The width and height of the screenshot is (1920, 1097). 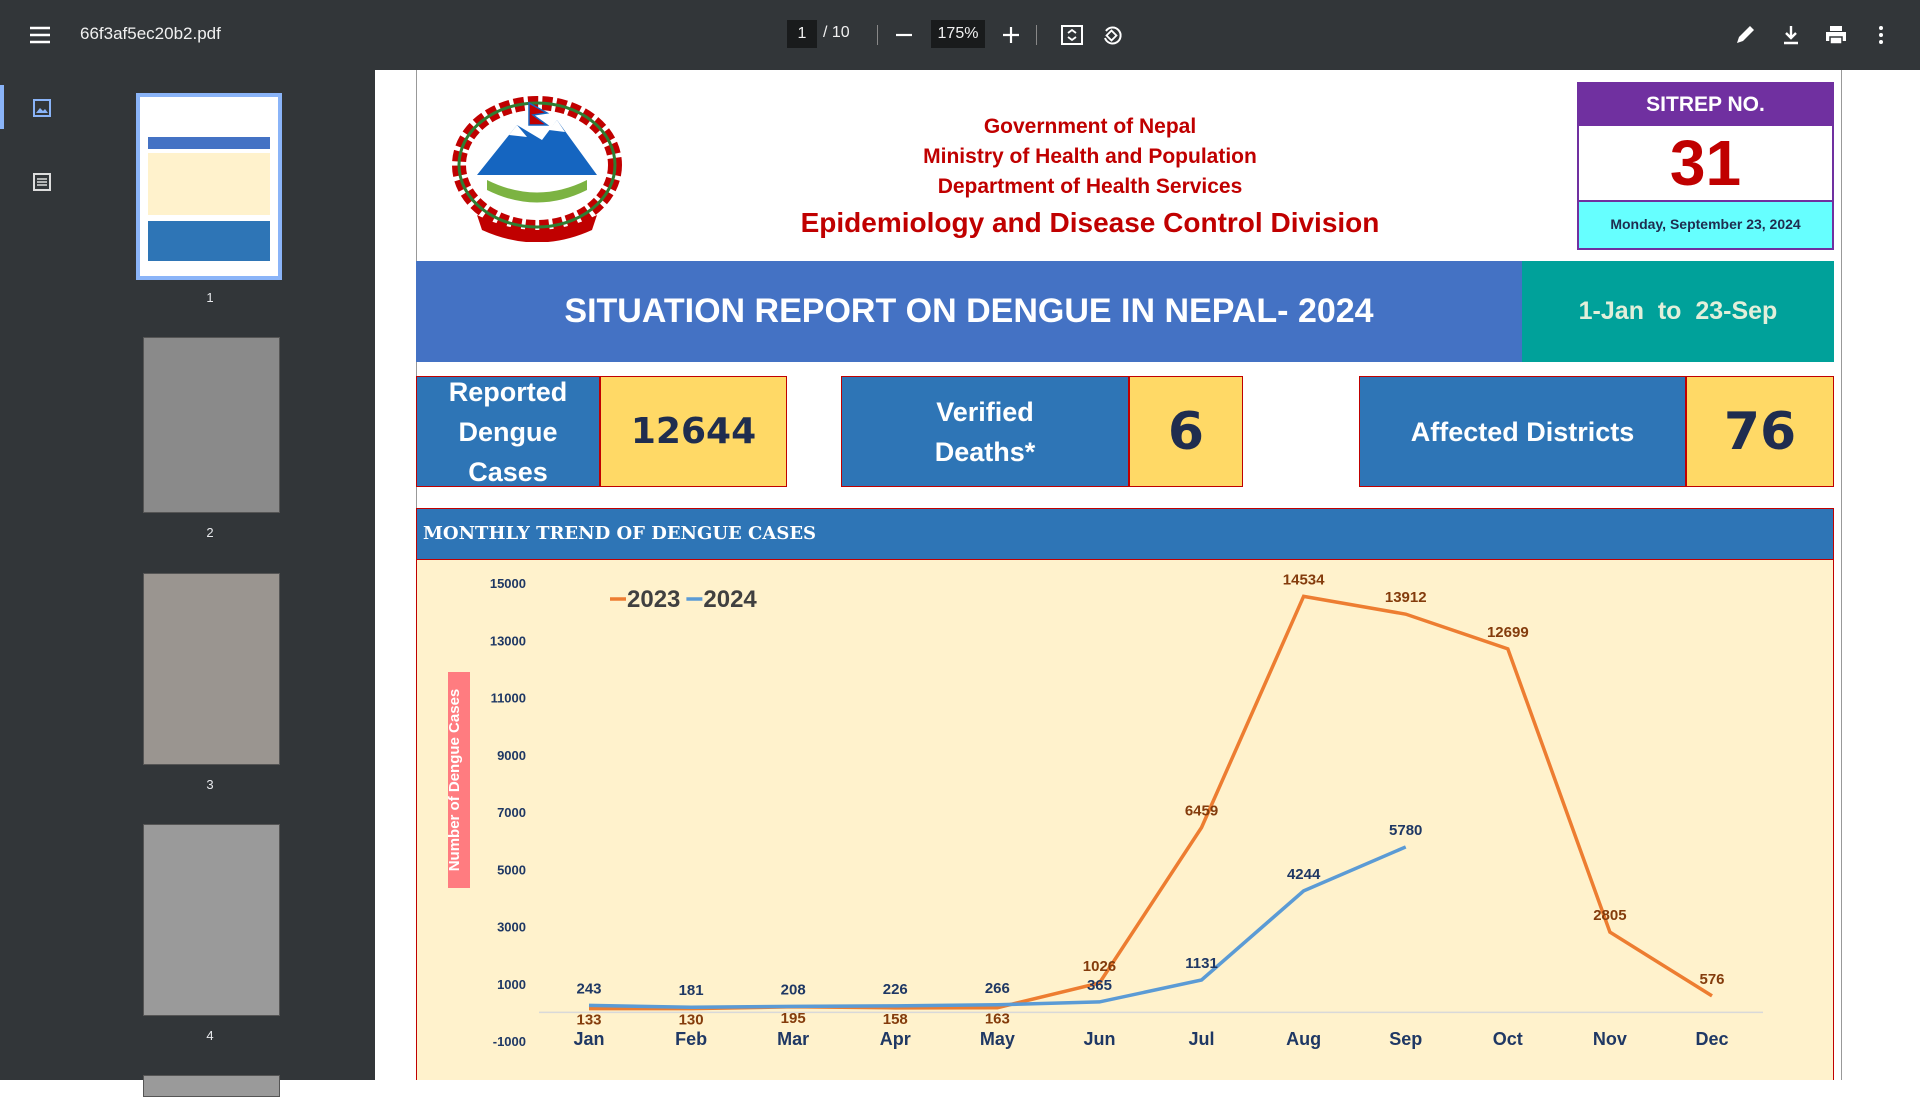 I want to click on x-tick-label: Feb, so click(x=691, y=1039).